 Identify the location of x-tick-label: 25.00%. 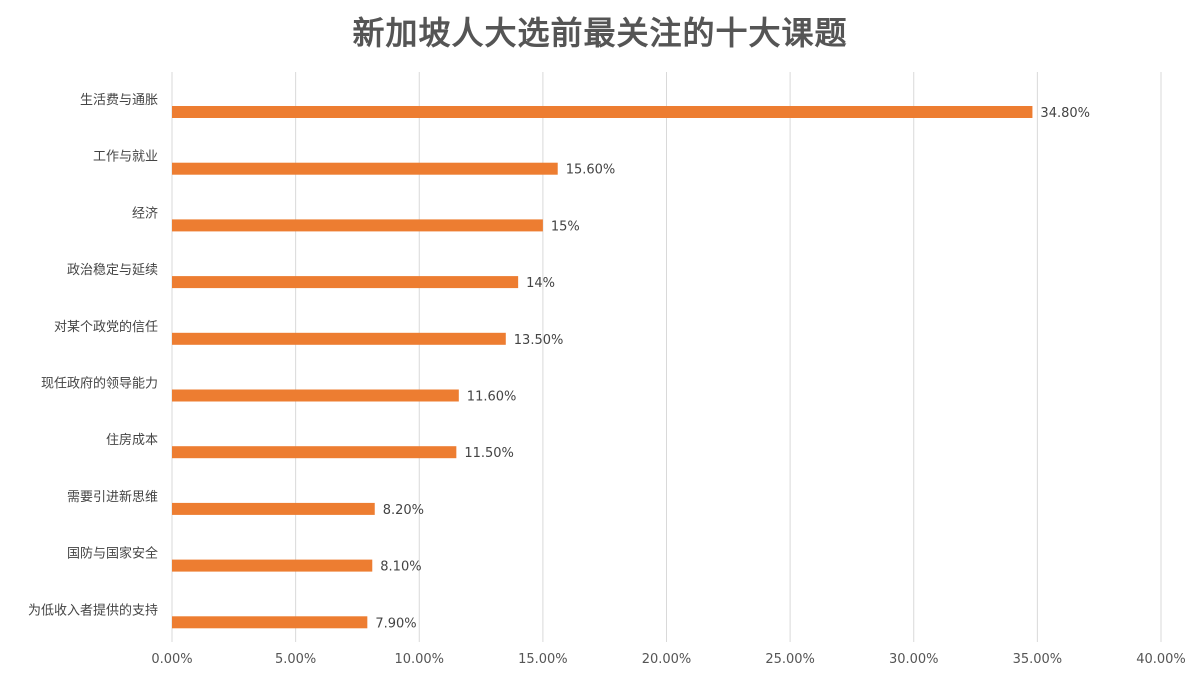
(790, 659).